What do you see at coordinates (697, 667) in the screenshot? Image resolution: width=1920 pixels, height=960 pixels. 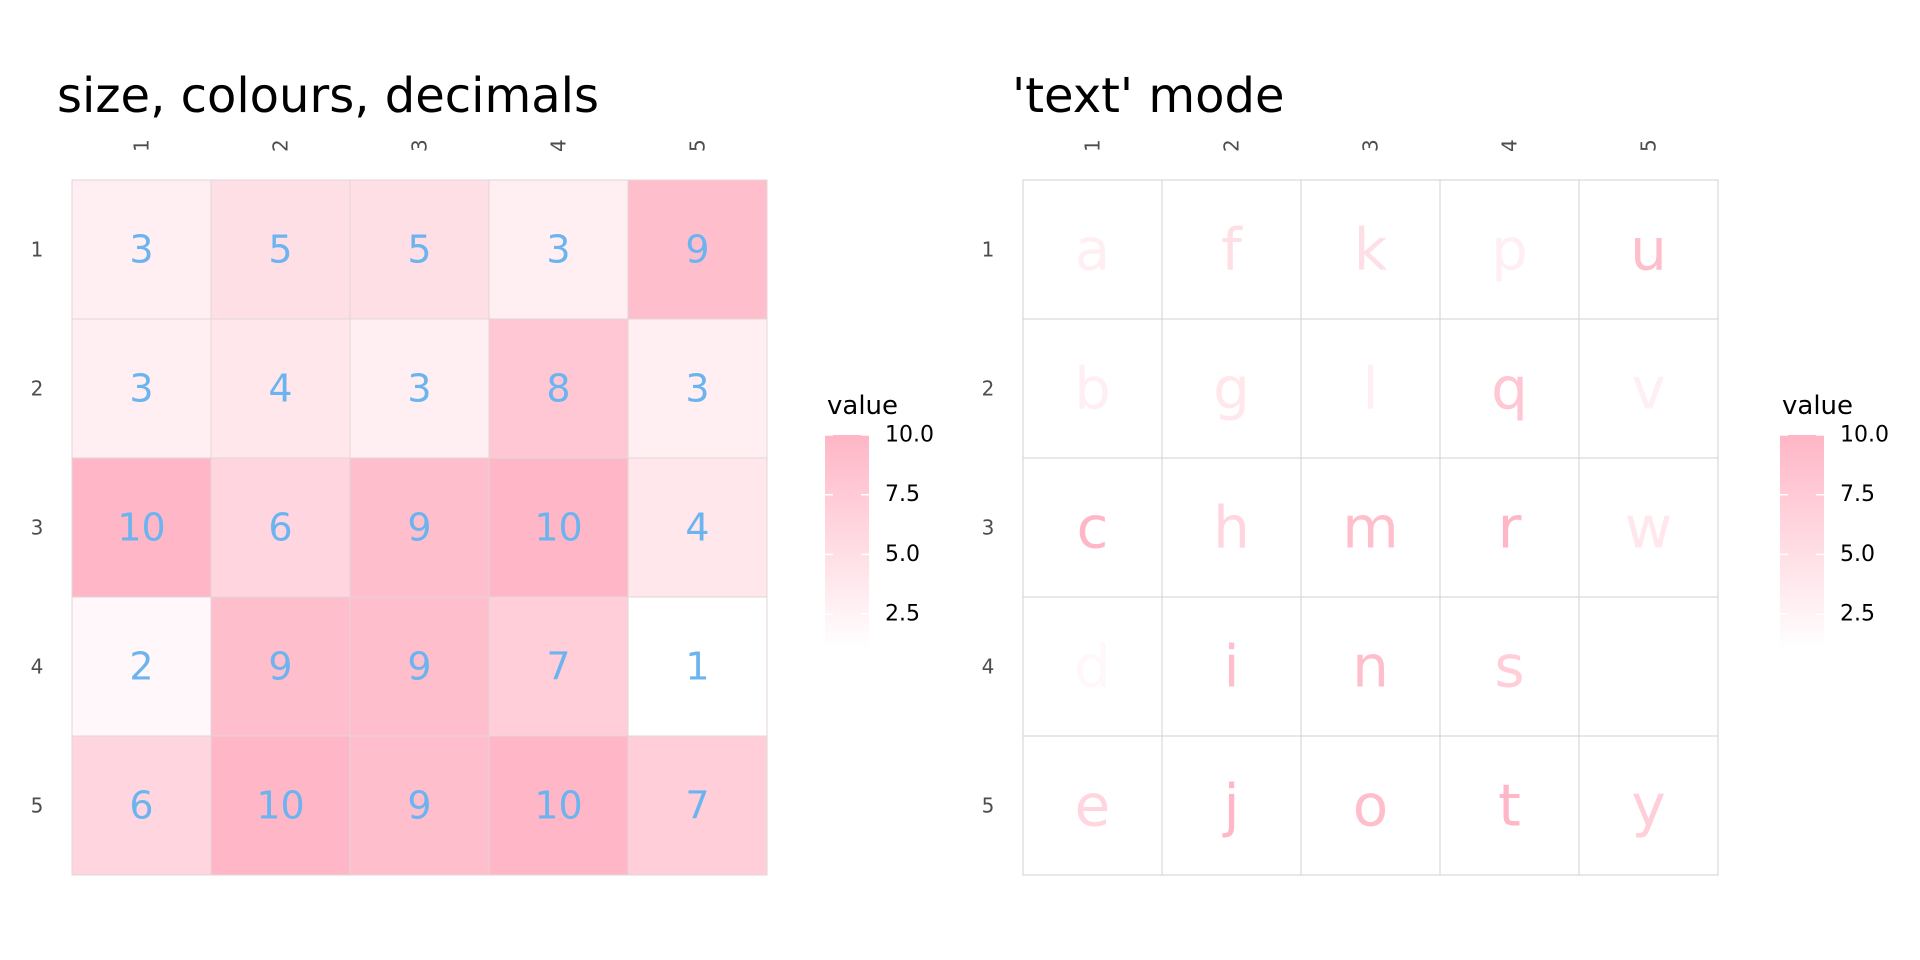 I see `cell-label: 1` at bounding box center [697, 667].